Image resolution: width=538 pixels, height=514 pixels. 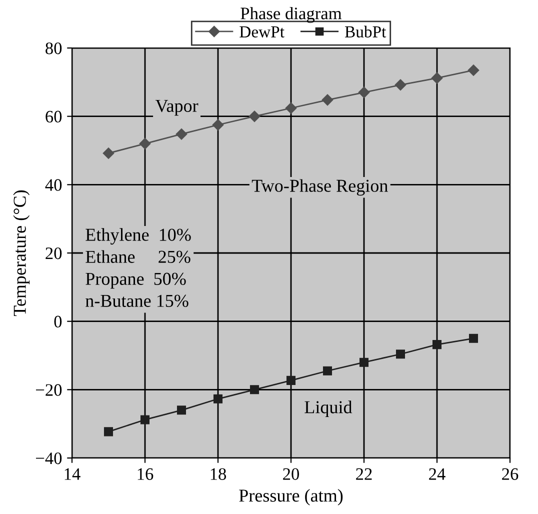 What do you see at coordinates (437, 474) in the screenshot?
I see `x-tick-label: 24` at bounding box center [437, 474].